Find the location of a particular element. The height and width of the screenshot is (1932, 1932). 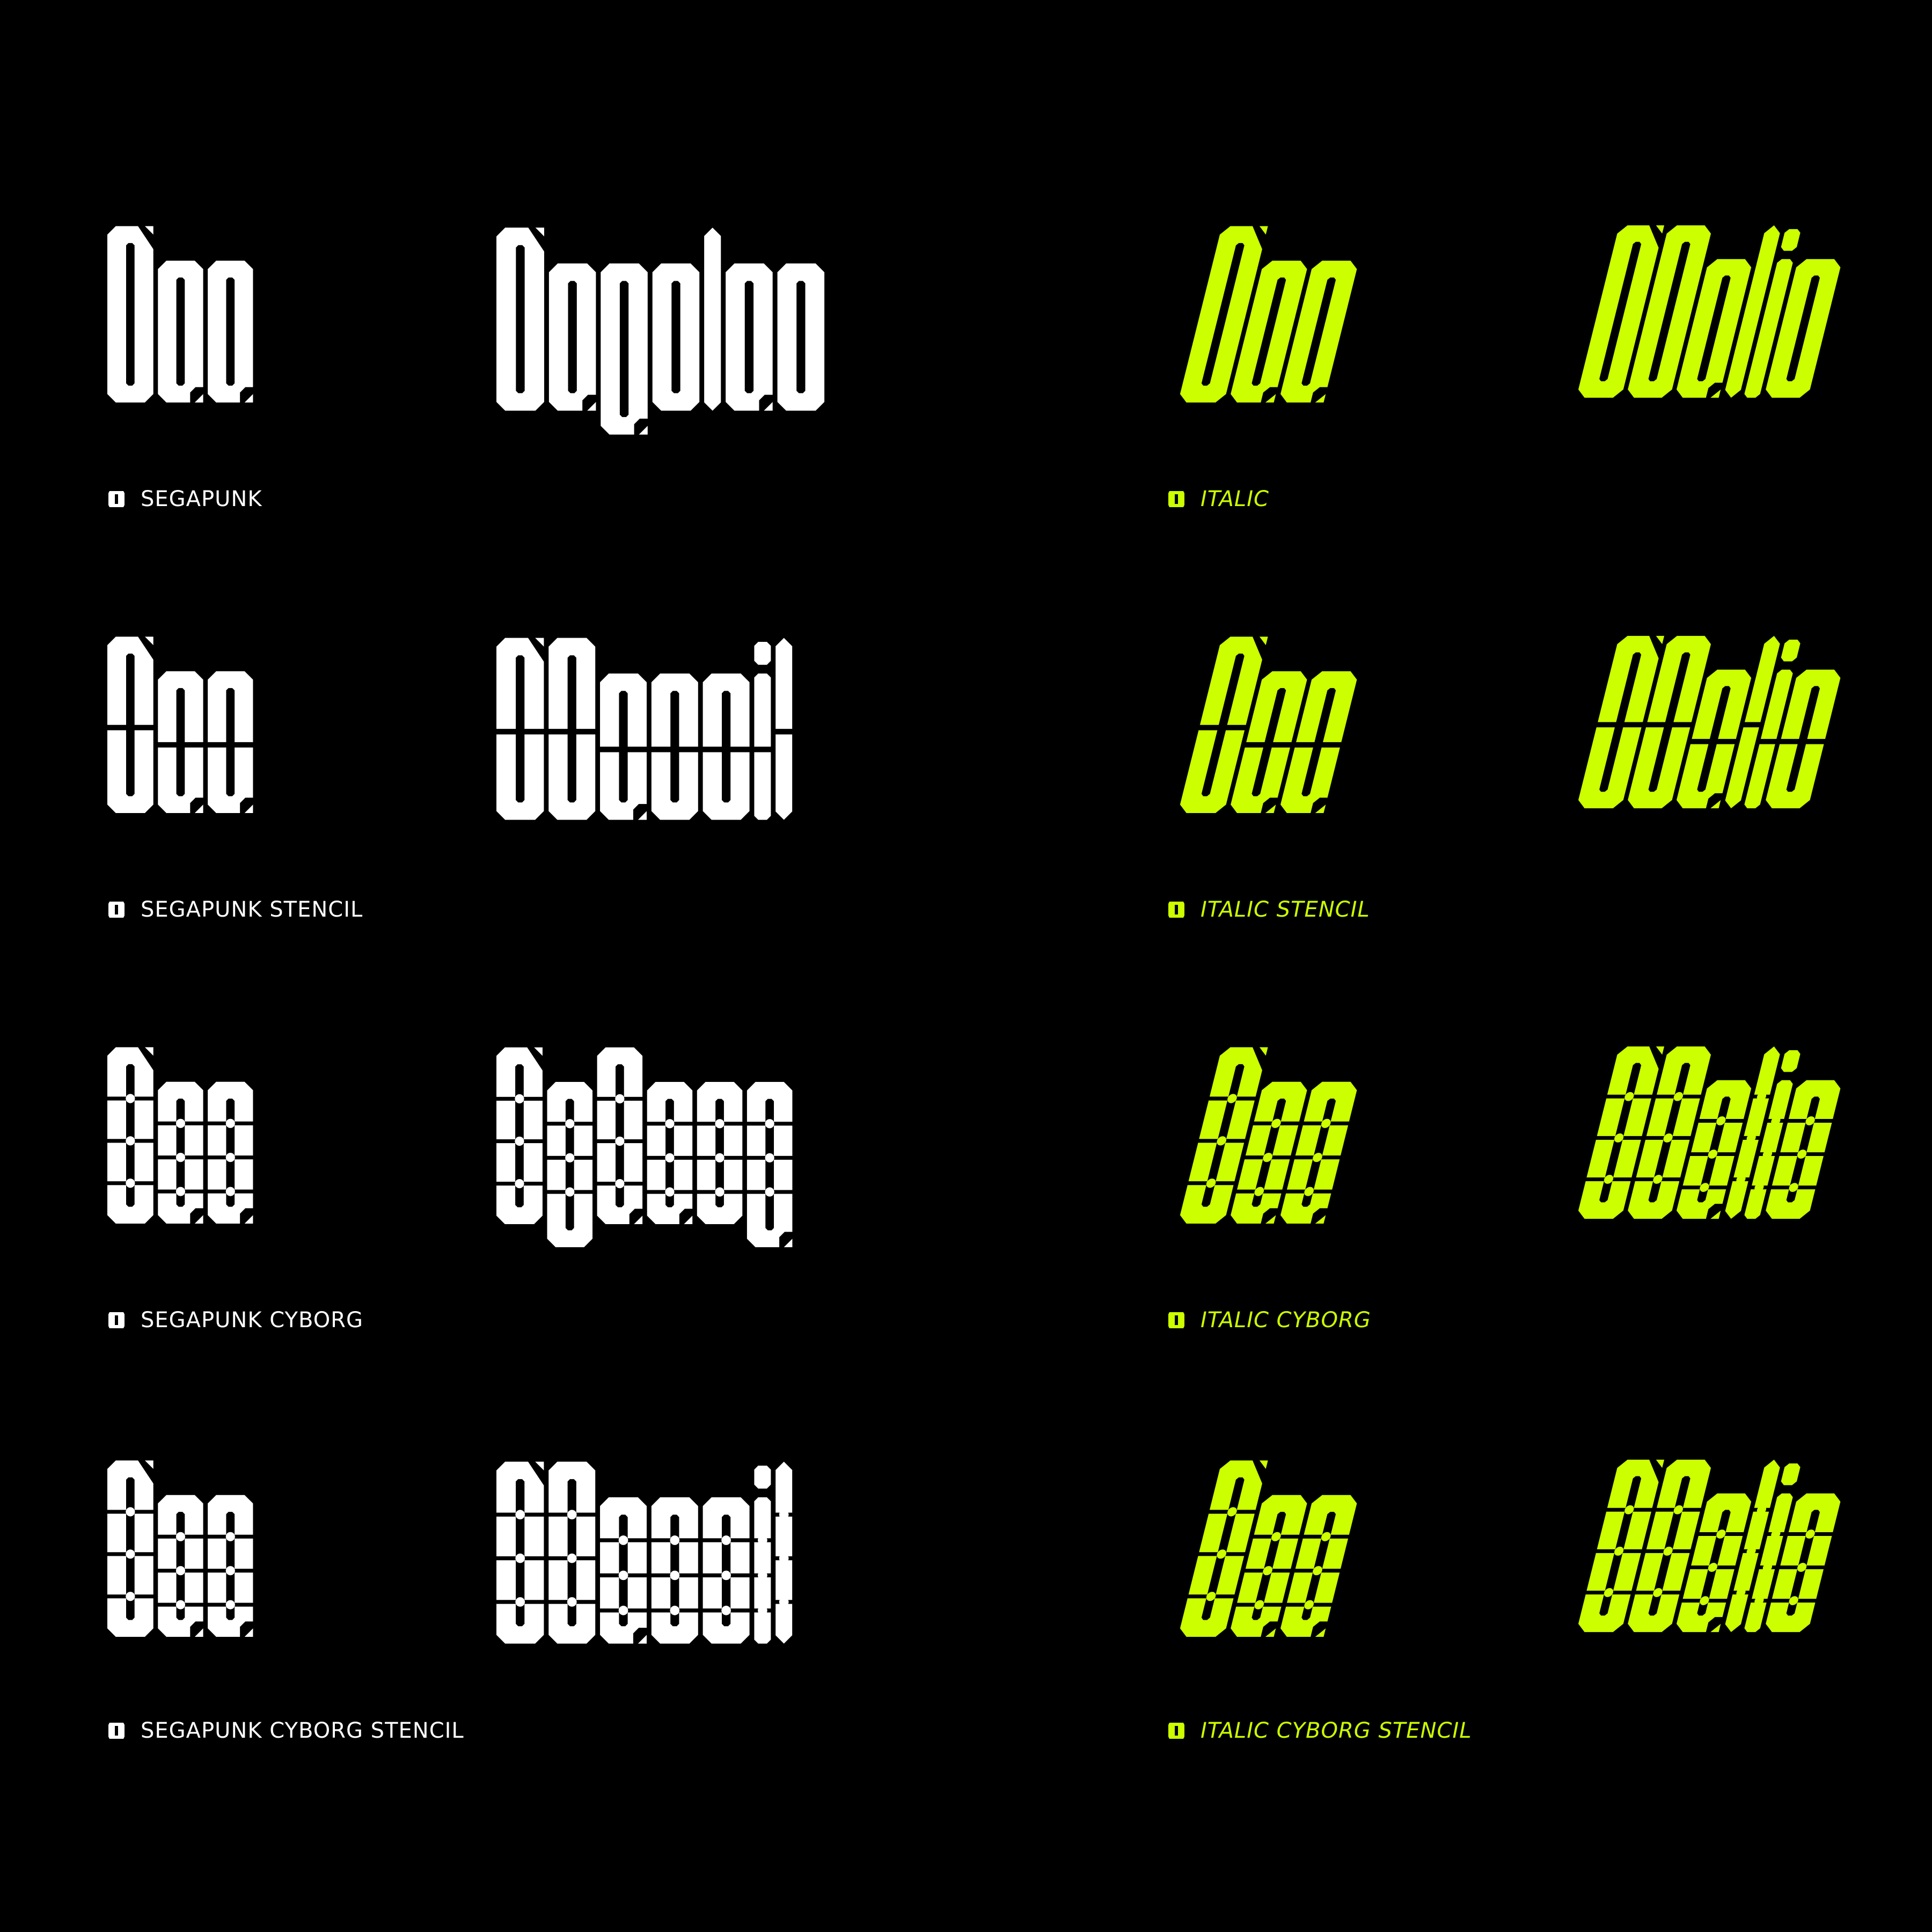

glyph-u is located at coordinates (676, 337).